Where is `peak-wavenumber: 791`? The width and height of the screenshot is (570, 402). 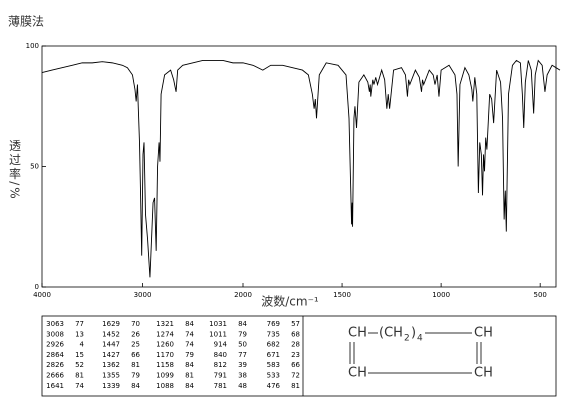 peak-wavenumber: 791 is located at coordinates (220, 376).